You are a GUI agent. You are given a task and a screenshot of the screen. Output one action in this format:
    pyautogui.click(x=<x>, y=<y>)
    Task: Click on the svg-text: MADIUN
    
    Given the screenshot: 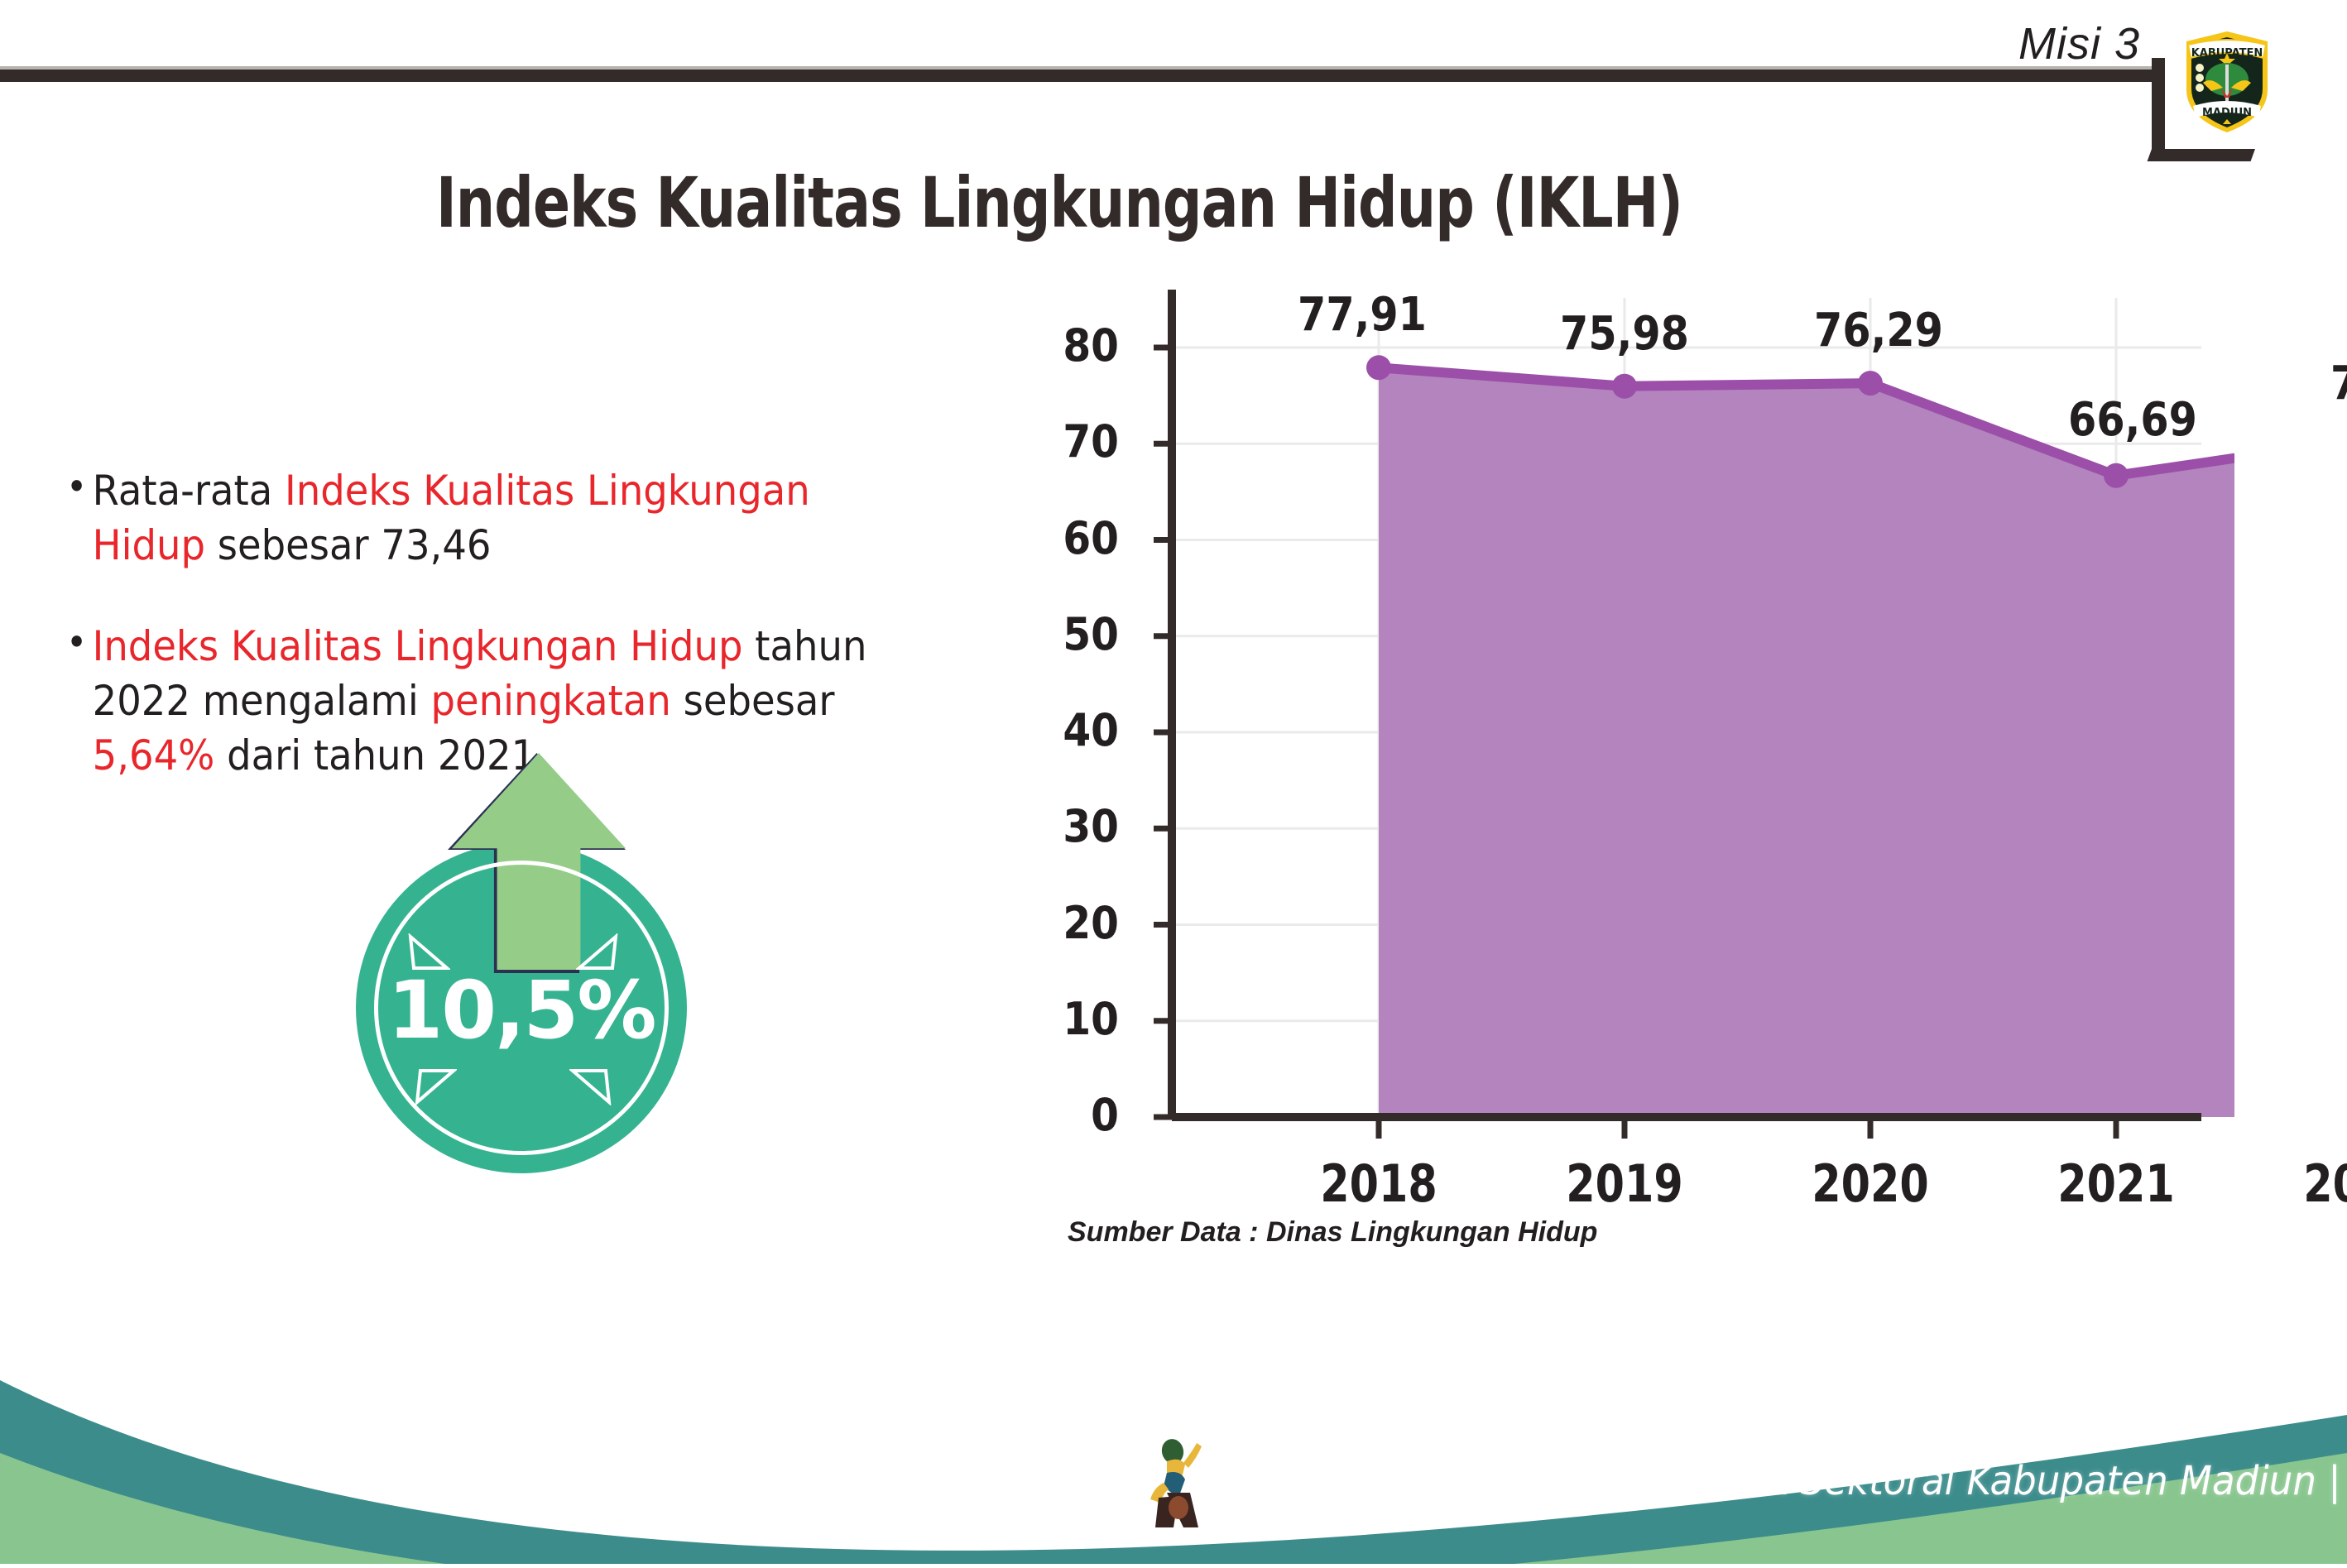 What is the action you would take?
    pyautogui.click(x=2227, y=113)
    